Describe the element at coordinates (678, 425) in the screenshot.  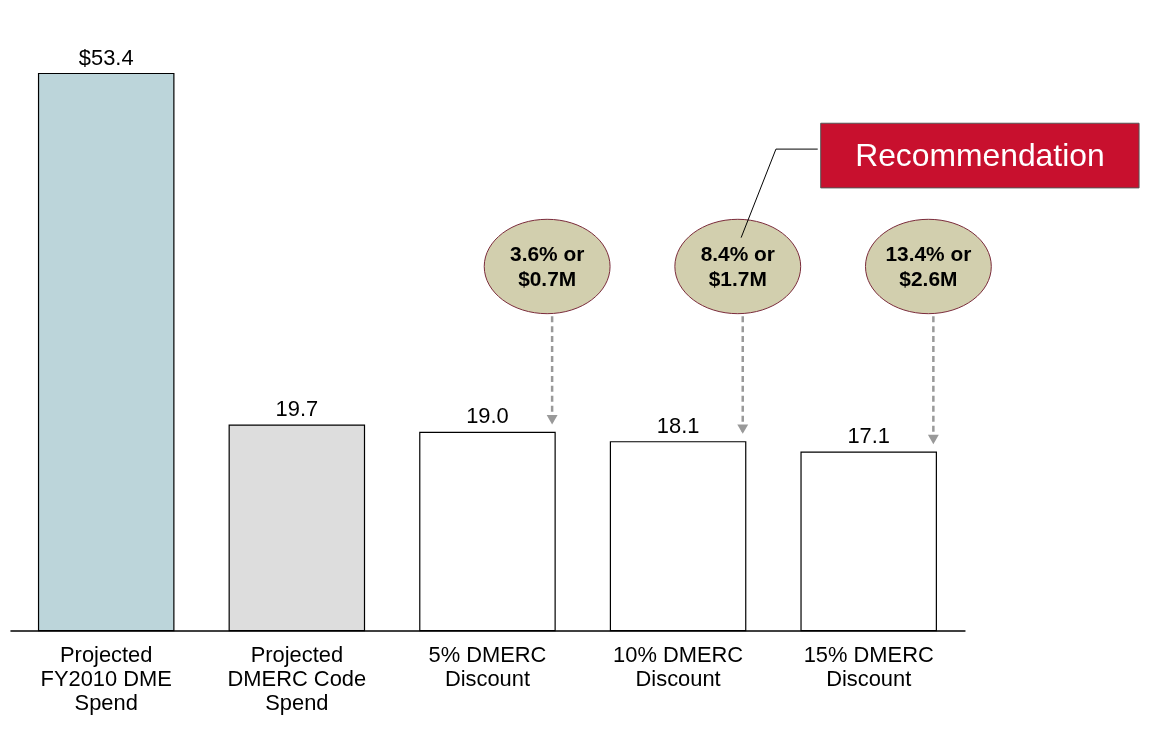
I see `data-label: 18.1` at that location.